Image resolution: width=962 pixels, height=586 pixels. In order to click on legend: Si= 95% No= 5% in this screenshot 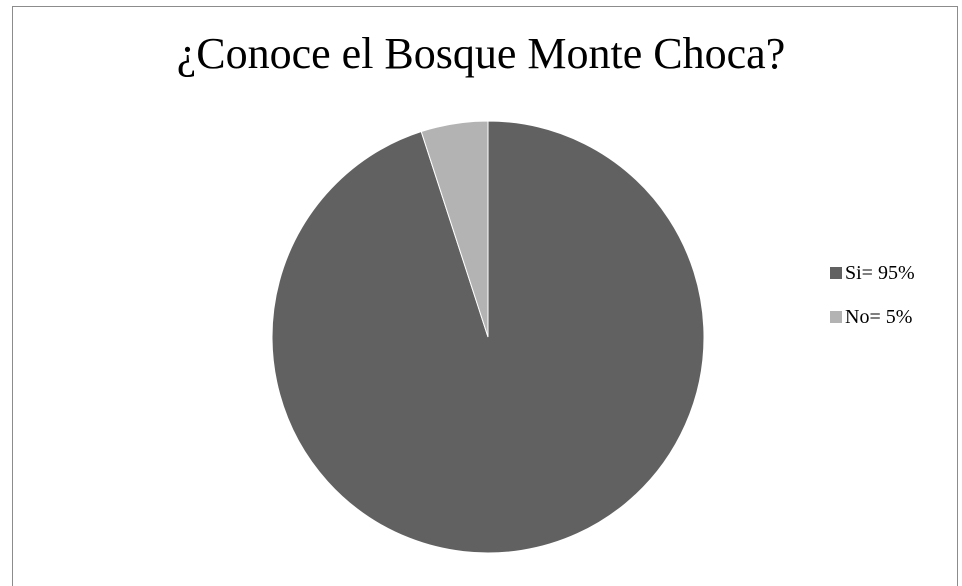, I will do `click(872, 304)`.